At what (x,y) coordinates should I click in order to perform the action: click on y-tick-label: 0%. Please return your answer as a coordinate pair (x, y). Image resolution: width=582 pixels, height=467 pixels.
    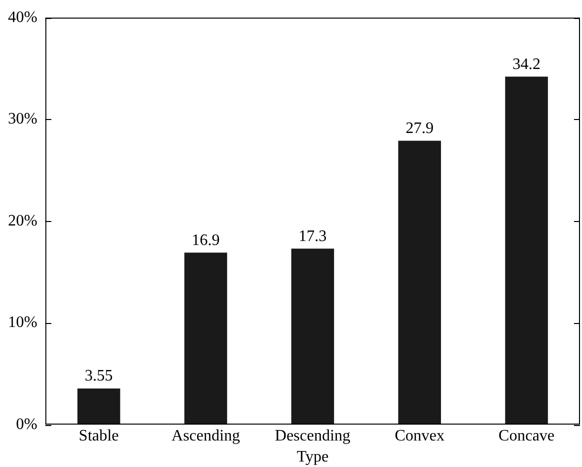
    Looking at the image, I should click on (27, 424).